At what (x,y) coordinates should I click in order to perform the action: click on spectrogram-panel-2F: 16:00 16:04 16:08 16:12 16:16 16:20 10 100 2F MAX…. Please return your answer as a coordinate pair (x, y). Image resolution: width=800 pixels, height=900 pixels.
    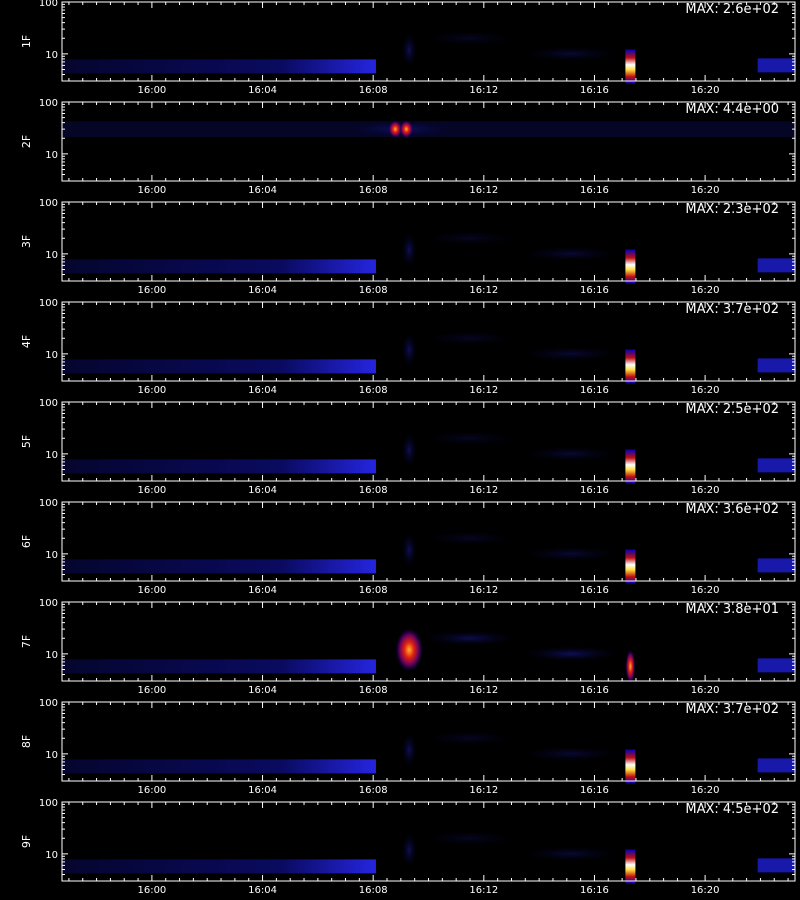
    Looking at the image, I should click on (408, 147).